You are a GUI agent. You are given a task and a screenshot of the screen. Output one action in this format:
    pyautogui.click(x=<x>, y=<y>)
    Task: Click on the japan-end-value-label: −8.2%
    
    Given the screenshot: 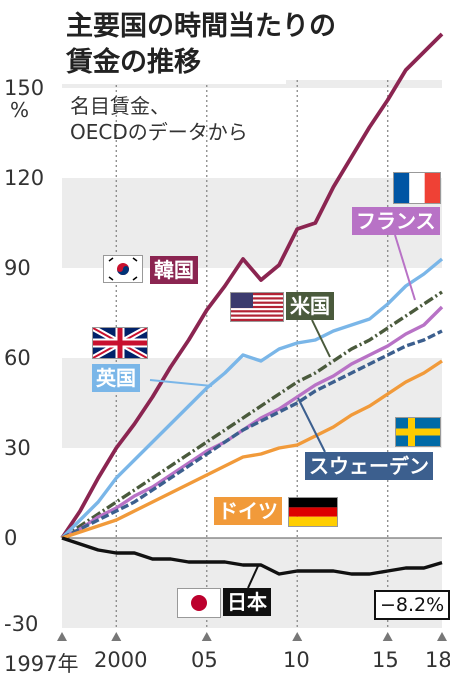 What is the action you would take?
    pyautogui.click(x=412, y=605)
    